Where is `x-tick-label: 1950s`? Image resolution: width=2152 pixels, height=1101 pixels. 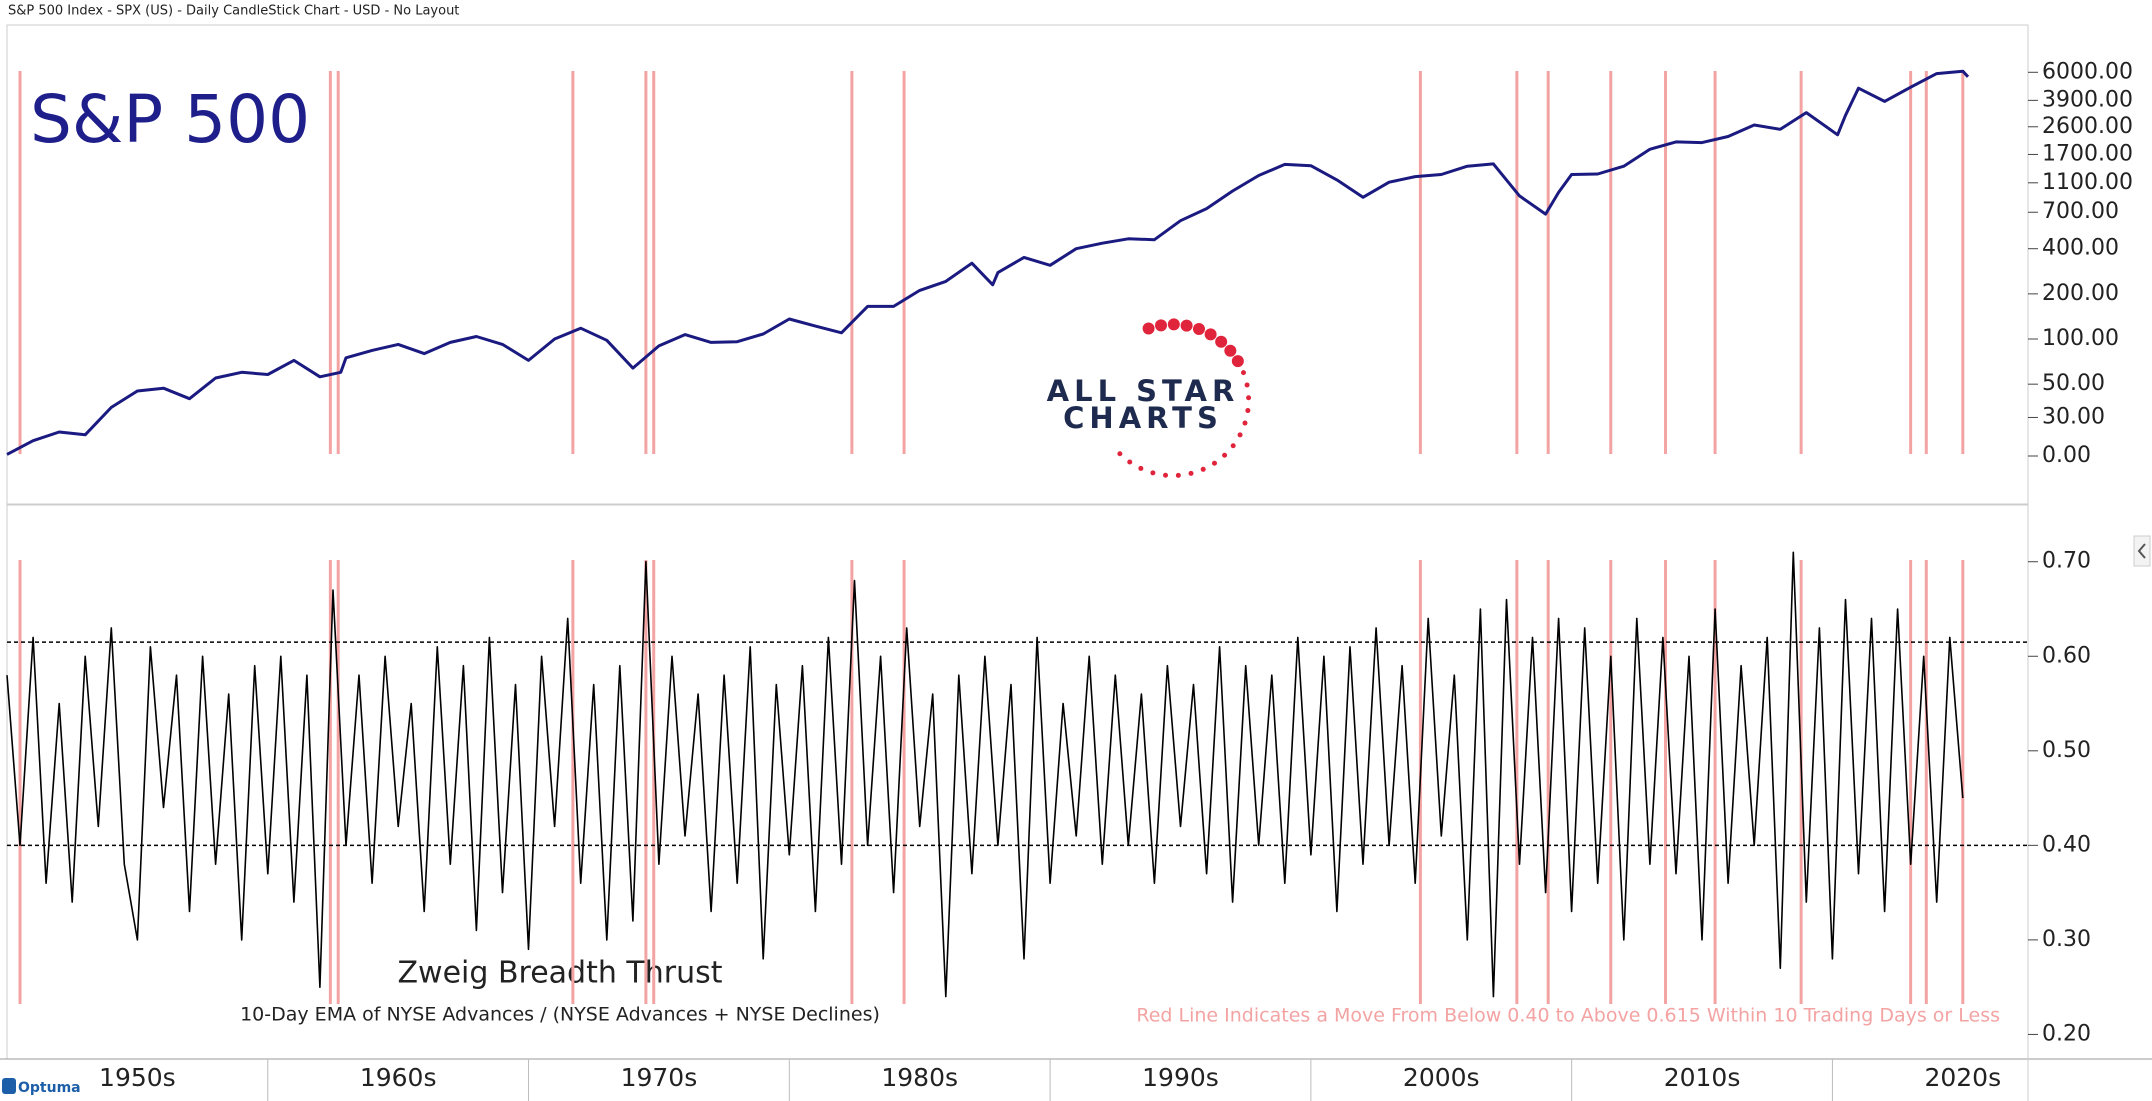
x-tick-label: 1950s is located at coordinates (137, 1077).